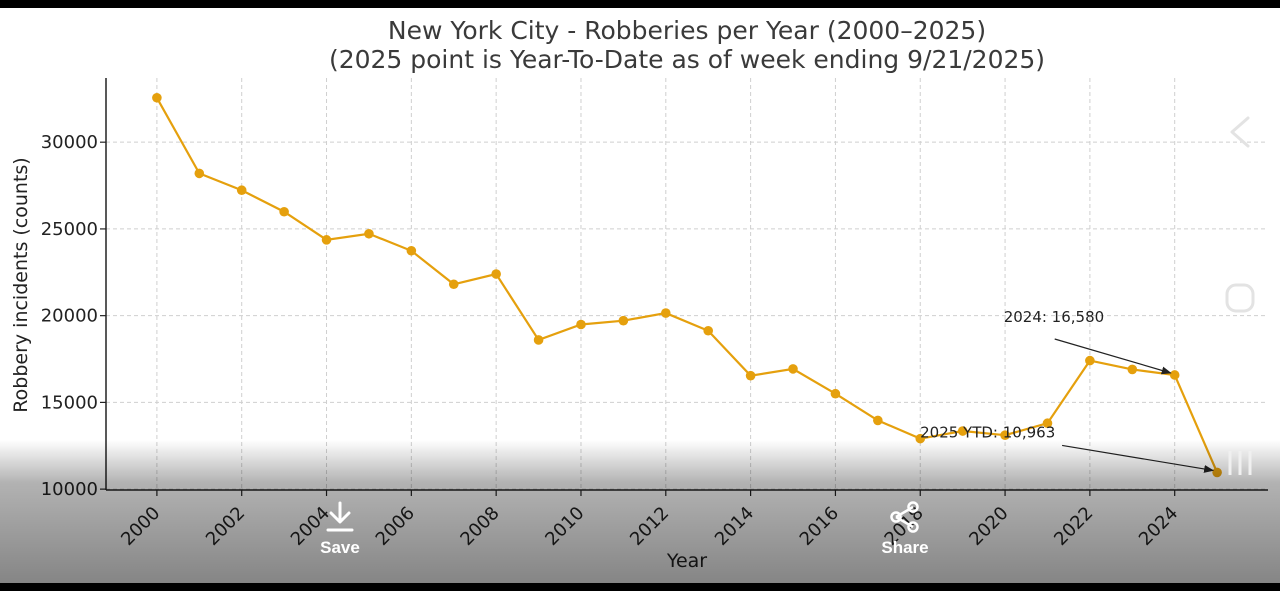  Describe the element at coordinates (987, 432) in the screenshot. I see `annotation-label: 2025 YTD: 10,963` at that location.